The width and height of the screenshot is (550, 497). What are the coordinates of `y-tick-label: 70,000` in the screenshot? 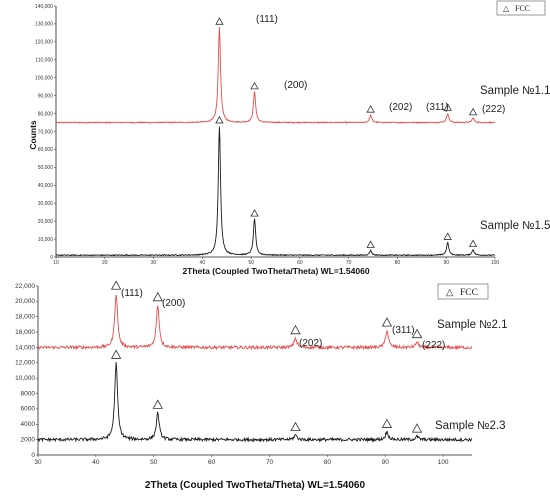 It's located at (46, 132).